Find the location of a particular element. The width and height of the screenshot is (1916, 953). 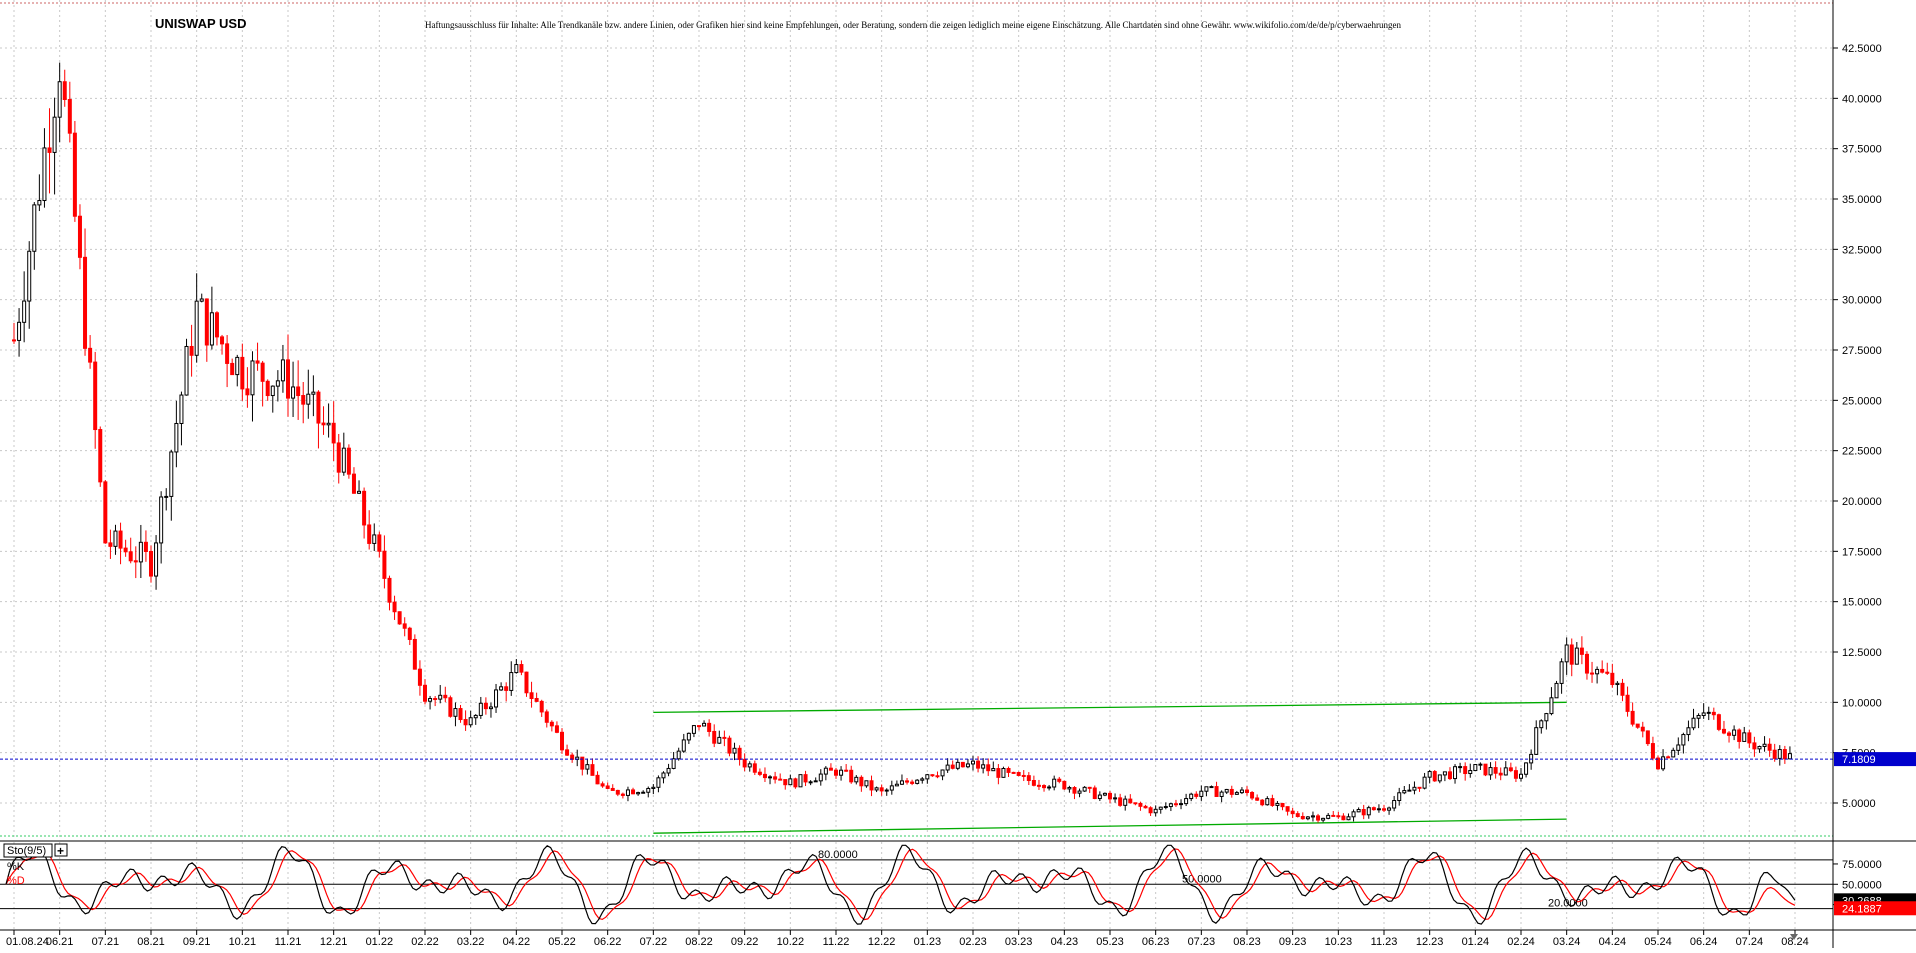

scroll-arrow-icon is located at coordinates (1794, 937).